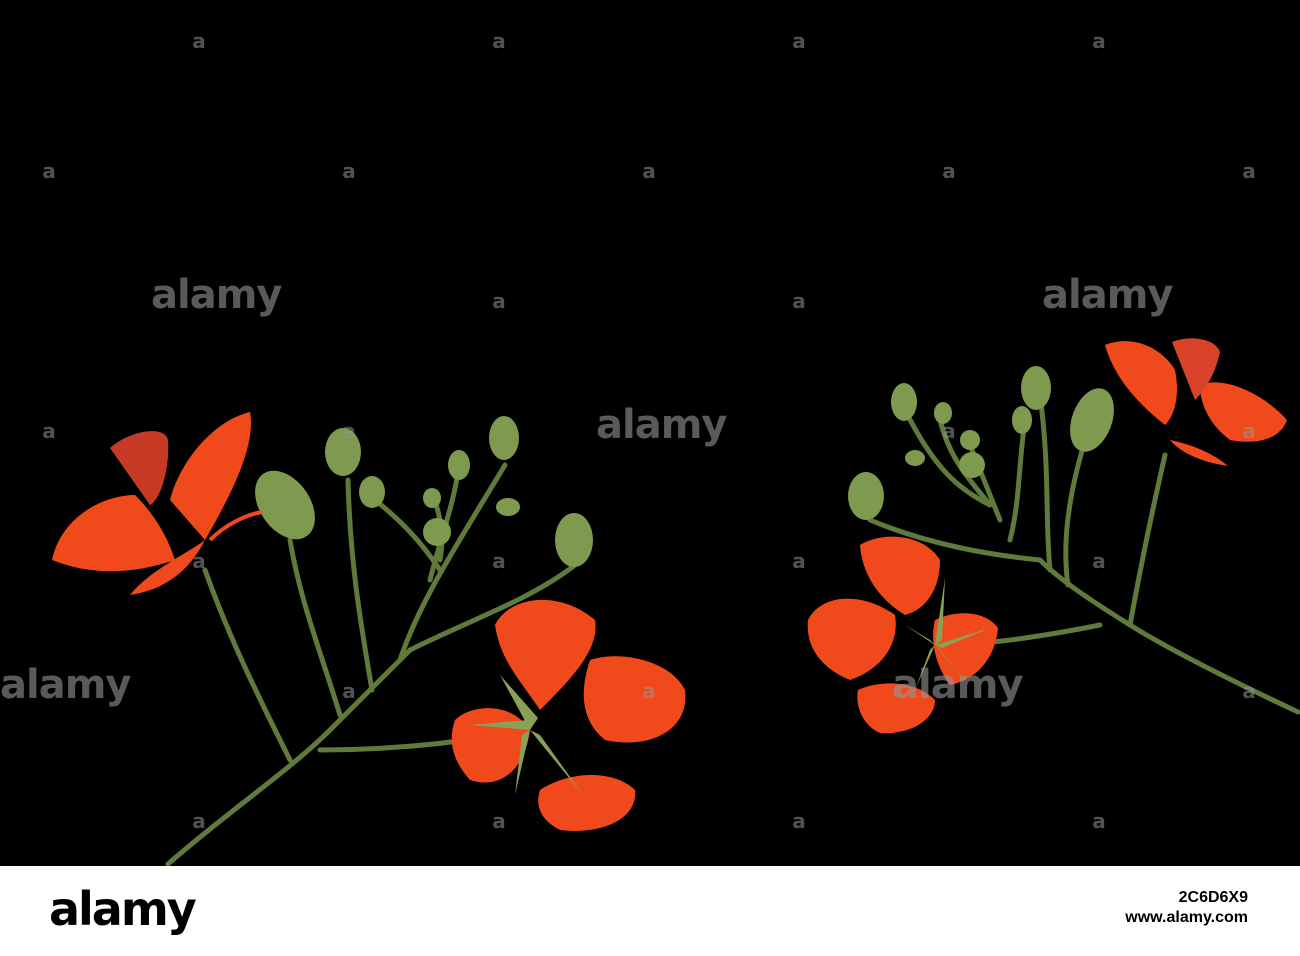 This screenshot has width=1300, height=956. Describe the element at coordinates (1186, 908) in the screenshot. I see `footer-image-info: 2C6D6X9 www.alamy.com` at that location.